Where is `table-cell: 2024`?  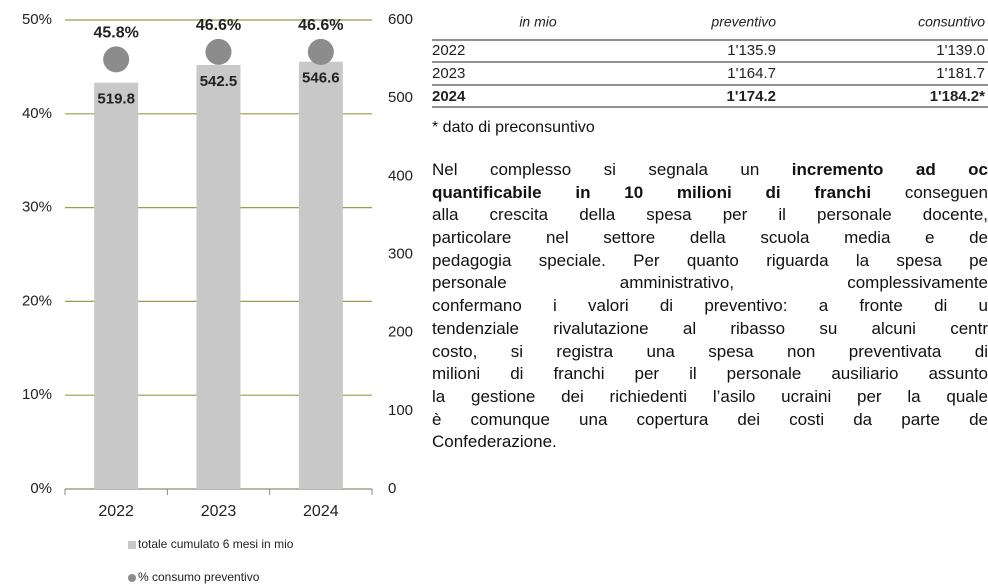 table-cell: 2024 is located at coordinates (449, 96).